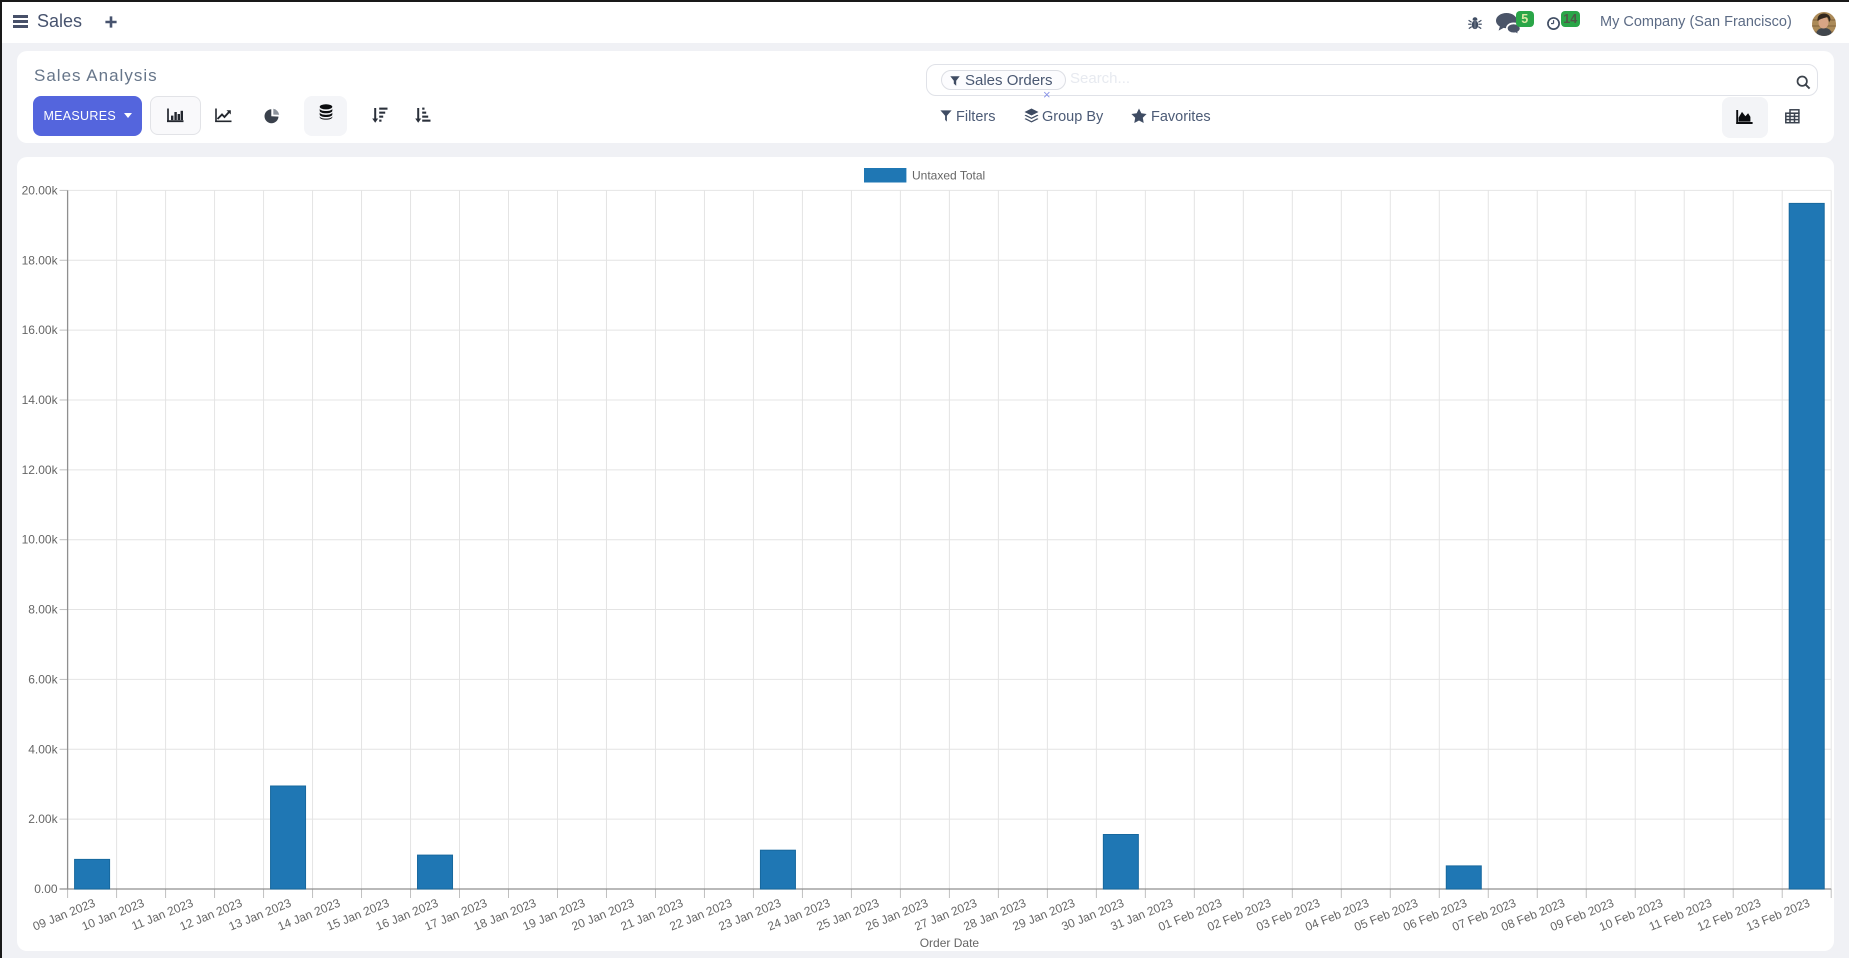 The height and width of the screenshot is (958, 1849). Describe the element at coordinates (43, 610) in the screenshot. I see `svg-text: 8.00k` at that location.